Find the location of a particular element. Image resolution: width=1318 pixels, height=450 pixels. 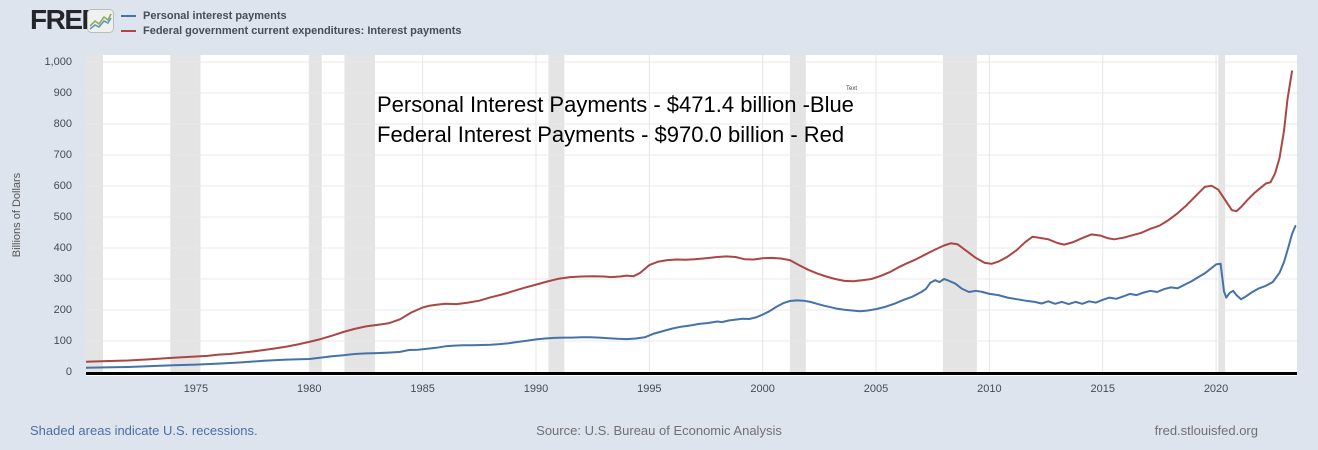

y-tick-label: 700 is located at coordinates (62, 155).